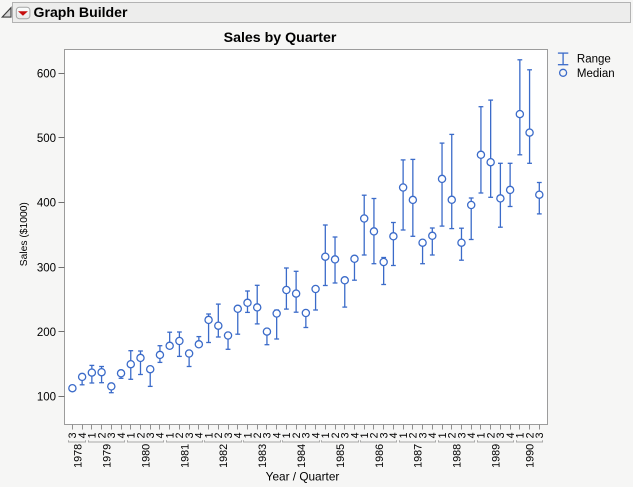 The width and height of the screenshot is (633, 487). Describe the element at coordinates (46, 398) in the screenshot. I see `svg-text: 100` at that location.